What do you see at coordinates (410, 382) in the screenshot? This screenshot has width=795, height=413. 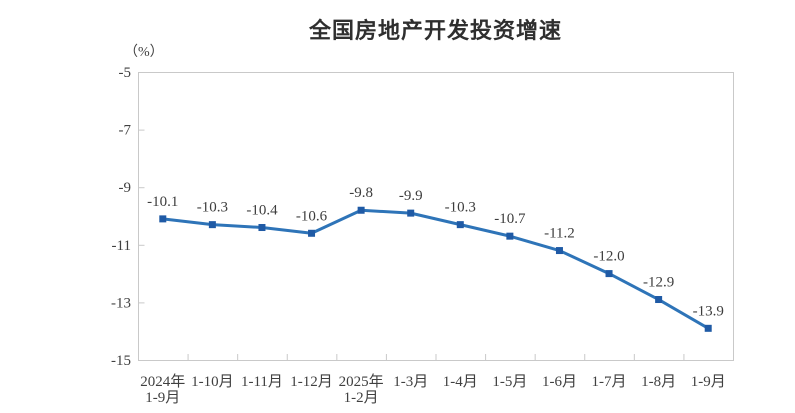 I see `x-axis-category-label: 1-3月` at bounding box center [410, 382].